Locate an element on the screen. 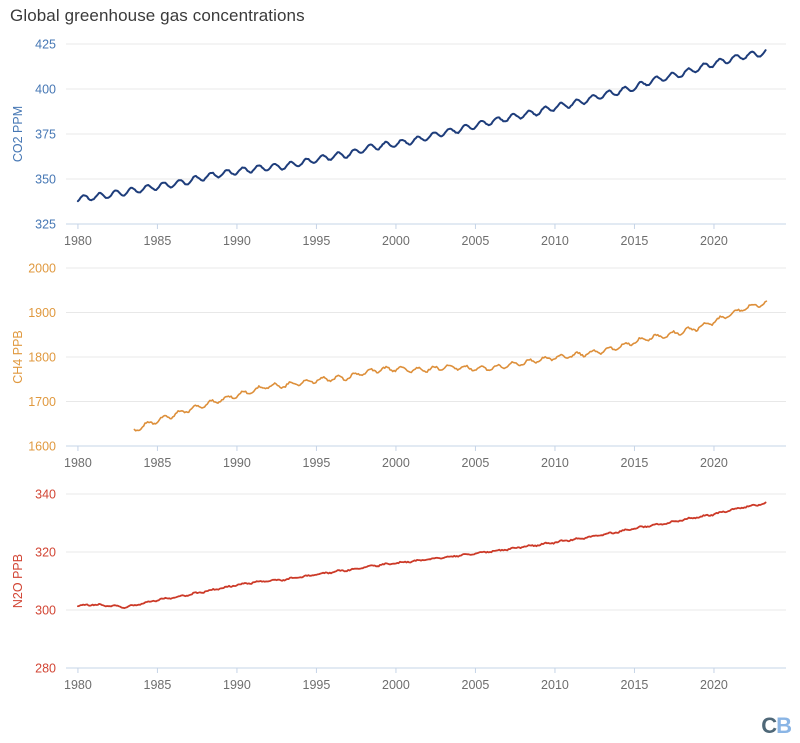 The image size is (800, 743). y-tick-label: 320 is located at coordinates (45, 553).